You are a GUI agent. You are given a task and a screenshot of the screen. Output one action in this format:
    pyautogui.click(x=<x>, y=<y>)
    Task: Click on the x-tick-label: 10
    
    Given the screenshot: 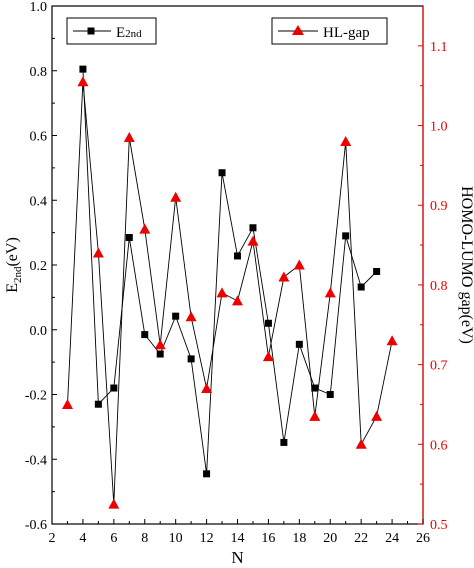 What is the action you would take?
    pyautogui.click(x=176, y=538)
    